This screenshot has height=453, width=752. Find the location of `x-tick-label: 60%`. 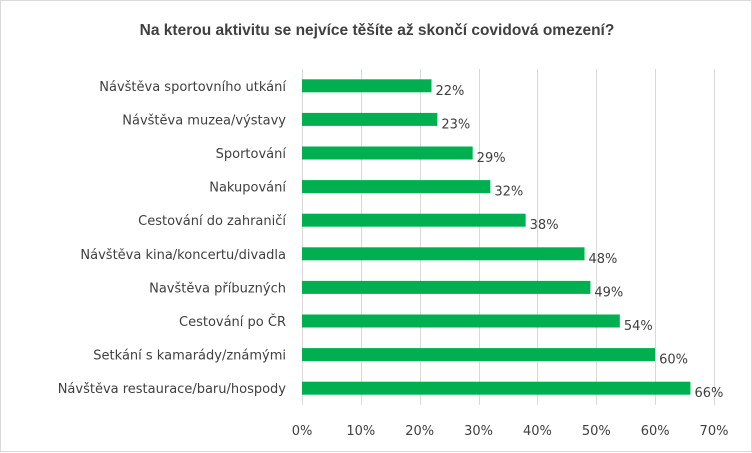

x-tick-label: 60% is located at coordinates (655, 431).